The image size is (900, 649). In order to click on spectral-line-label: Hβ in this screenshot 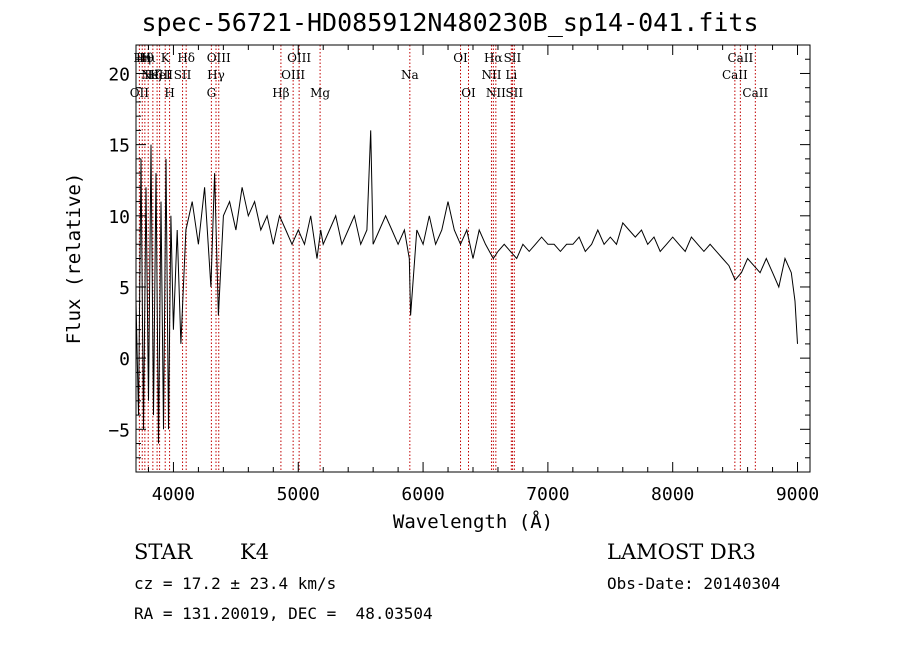, I will do `click(280, 93)`.